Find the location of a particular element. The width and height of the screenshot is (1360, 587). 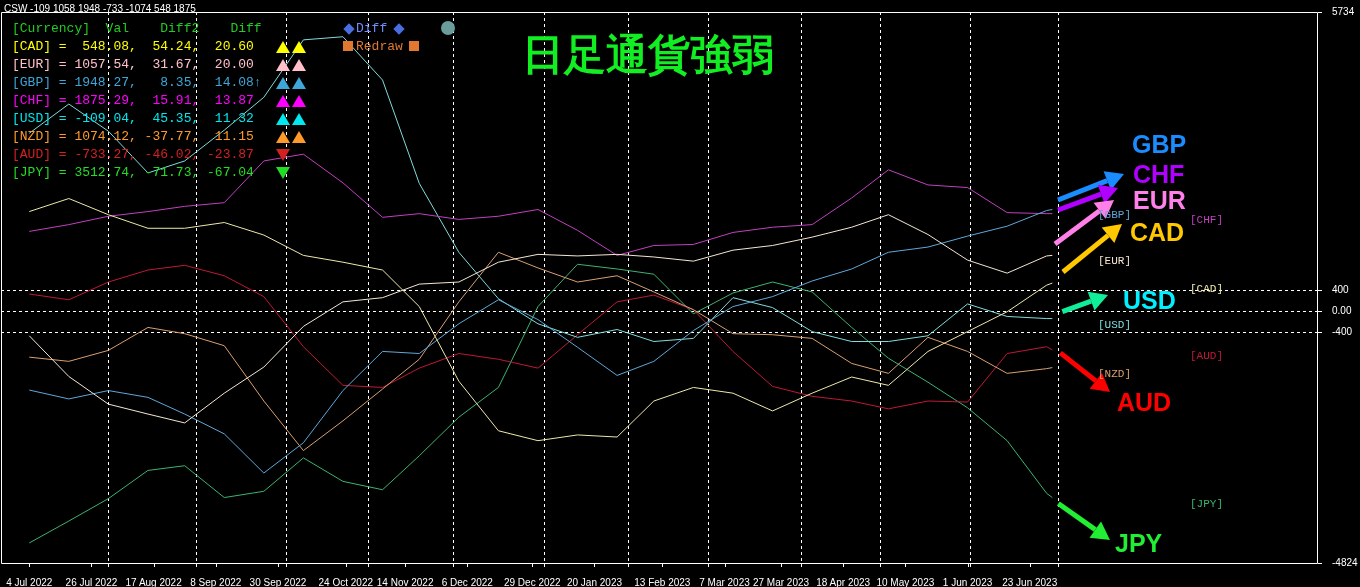

annotation: [EUR] = 1057.54, 31.67, 20.00 is located at coordinates (133, 64).